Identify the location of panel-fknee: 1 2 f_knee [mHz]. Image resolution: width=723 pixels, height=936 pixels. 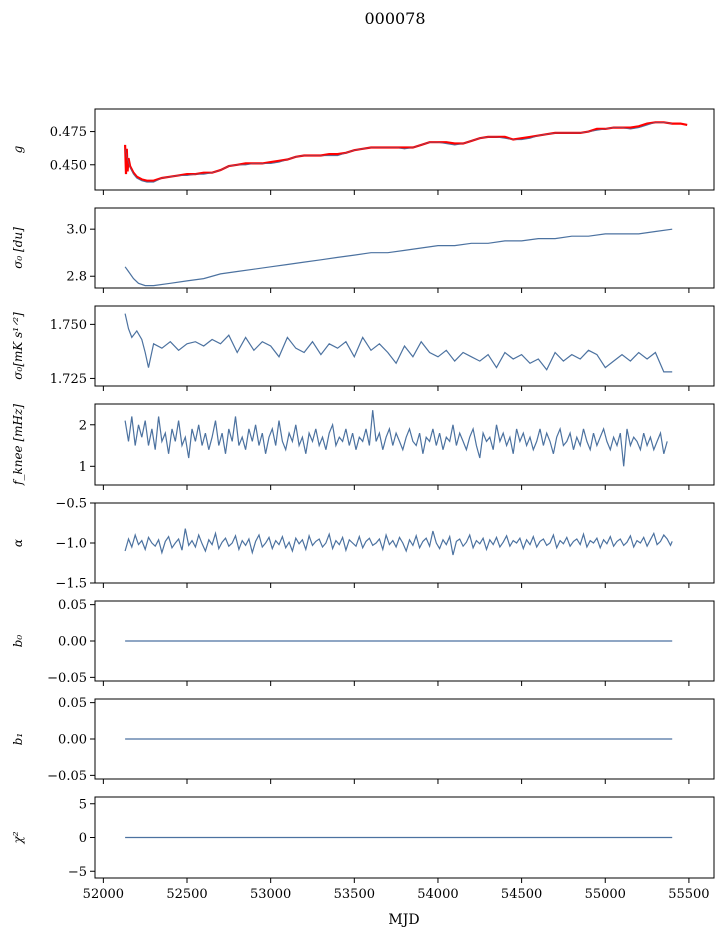
(363, 446).